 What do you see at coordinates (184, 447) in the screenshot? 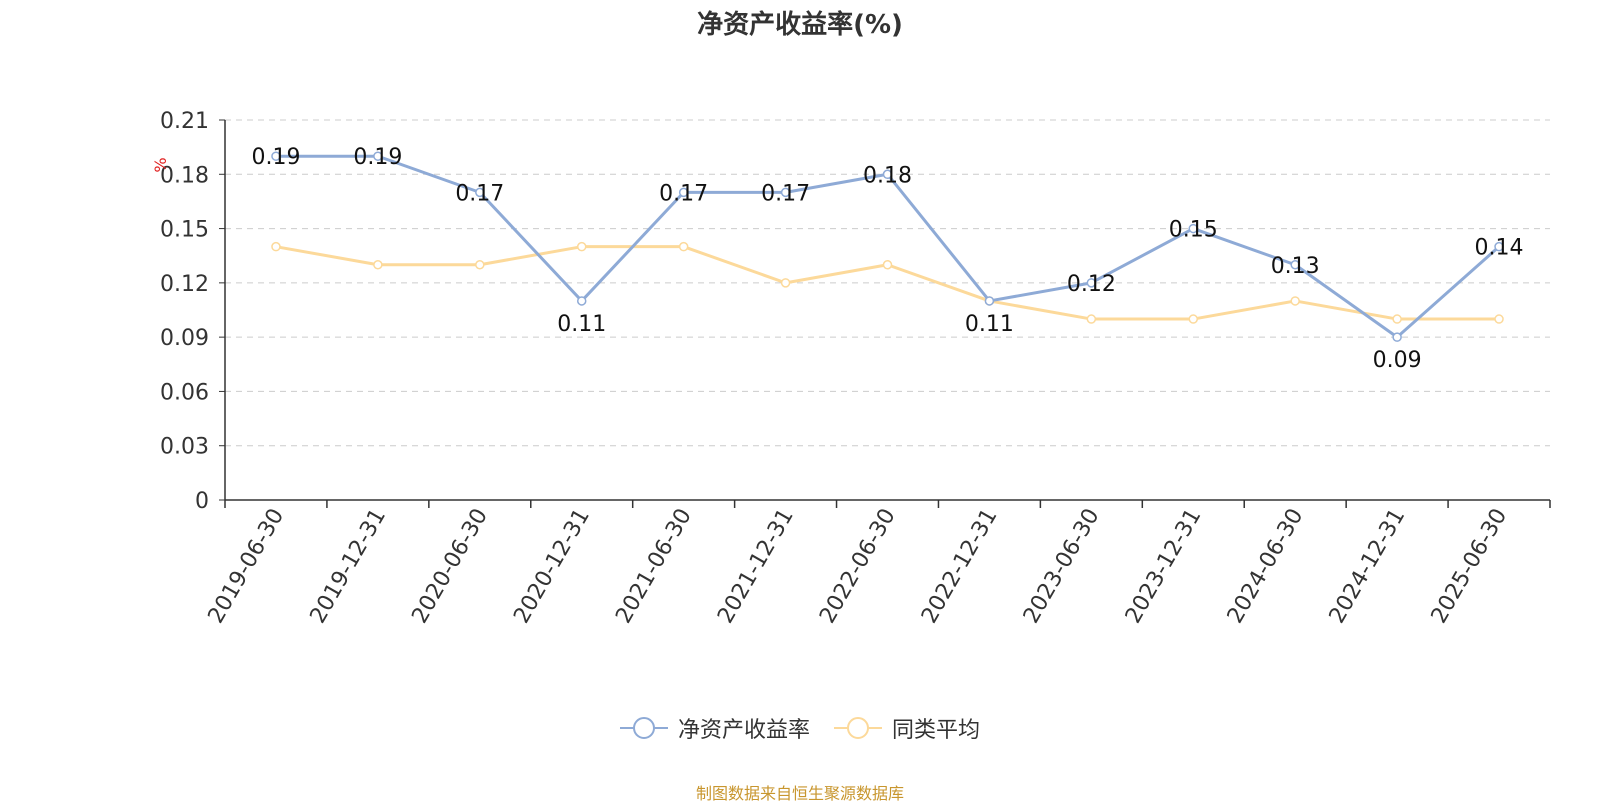
I see `y-tick-label: 0.03` at bounding box center [184, 447].